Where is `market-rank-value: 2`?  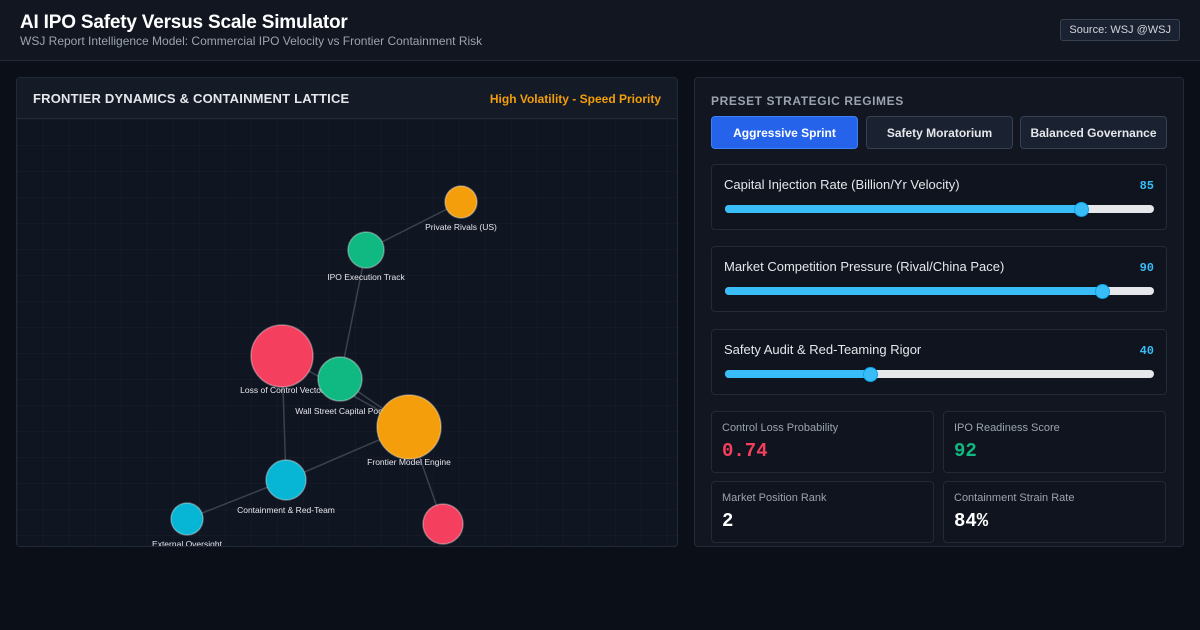
market-rank-value: 2 is located at coordinates (728, 521).